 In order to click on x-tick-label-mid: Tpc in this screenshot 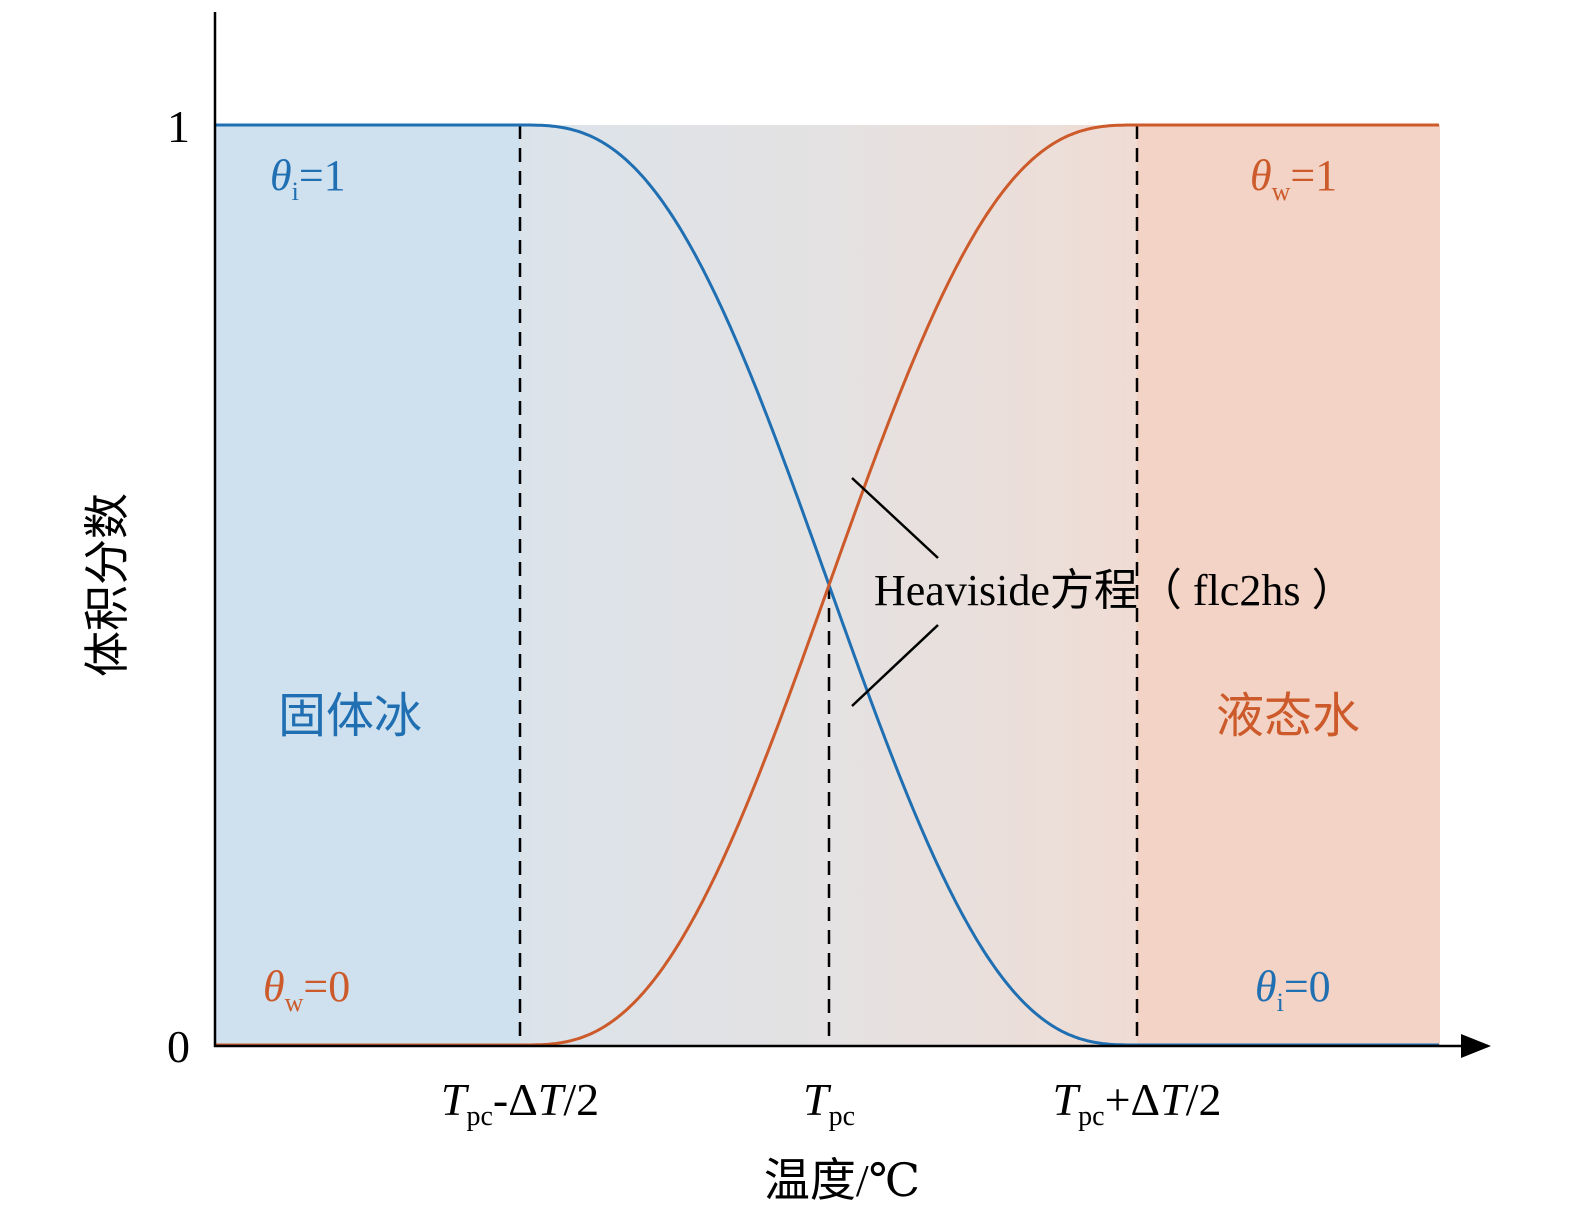, I will do `click(829, 1103)`.